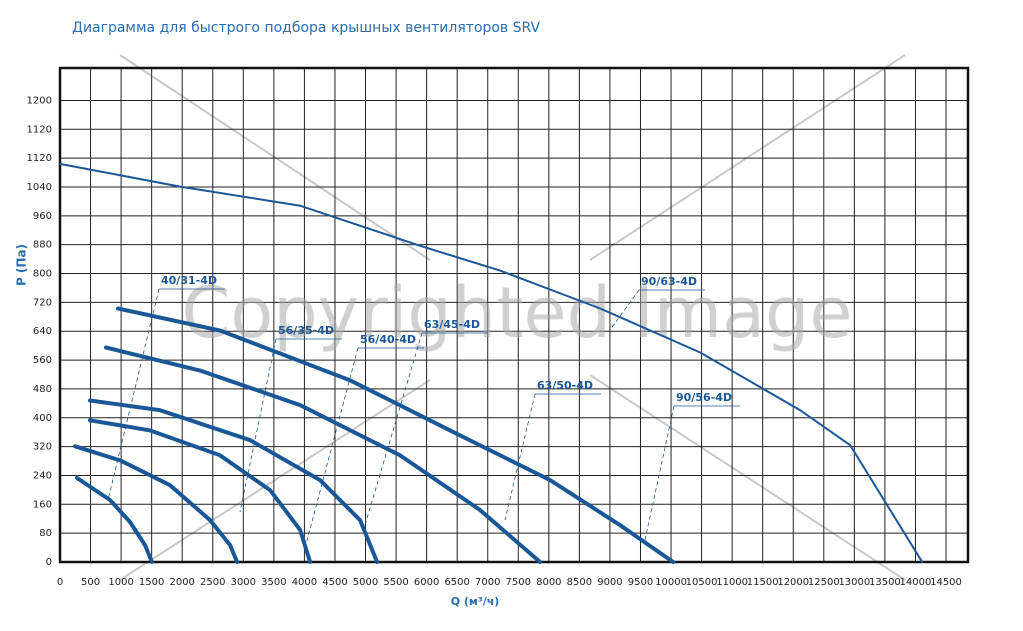 This screenshot has height=631, width=1023. I want to click on x-tick-label: 9000, so click(609, 582).